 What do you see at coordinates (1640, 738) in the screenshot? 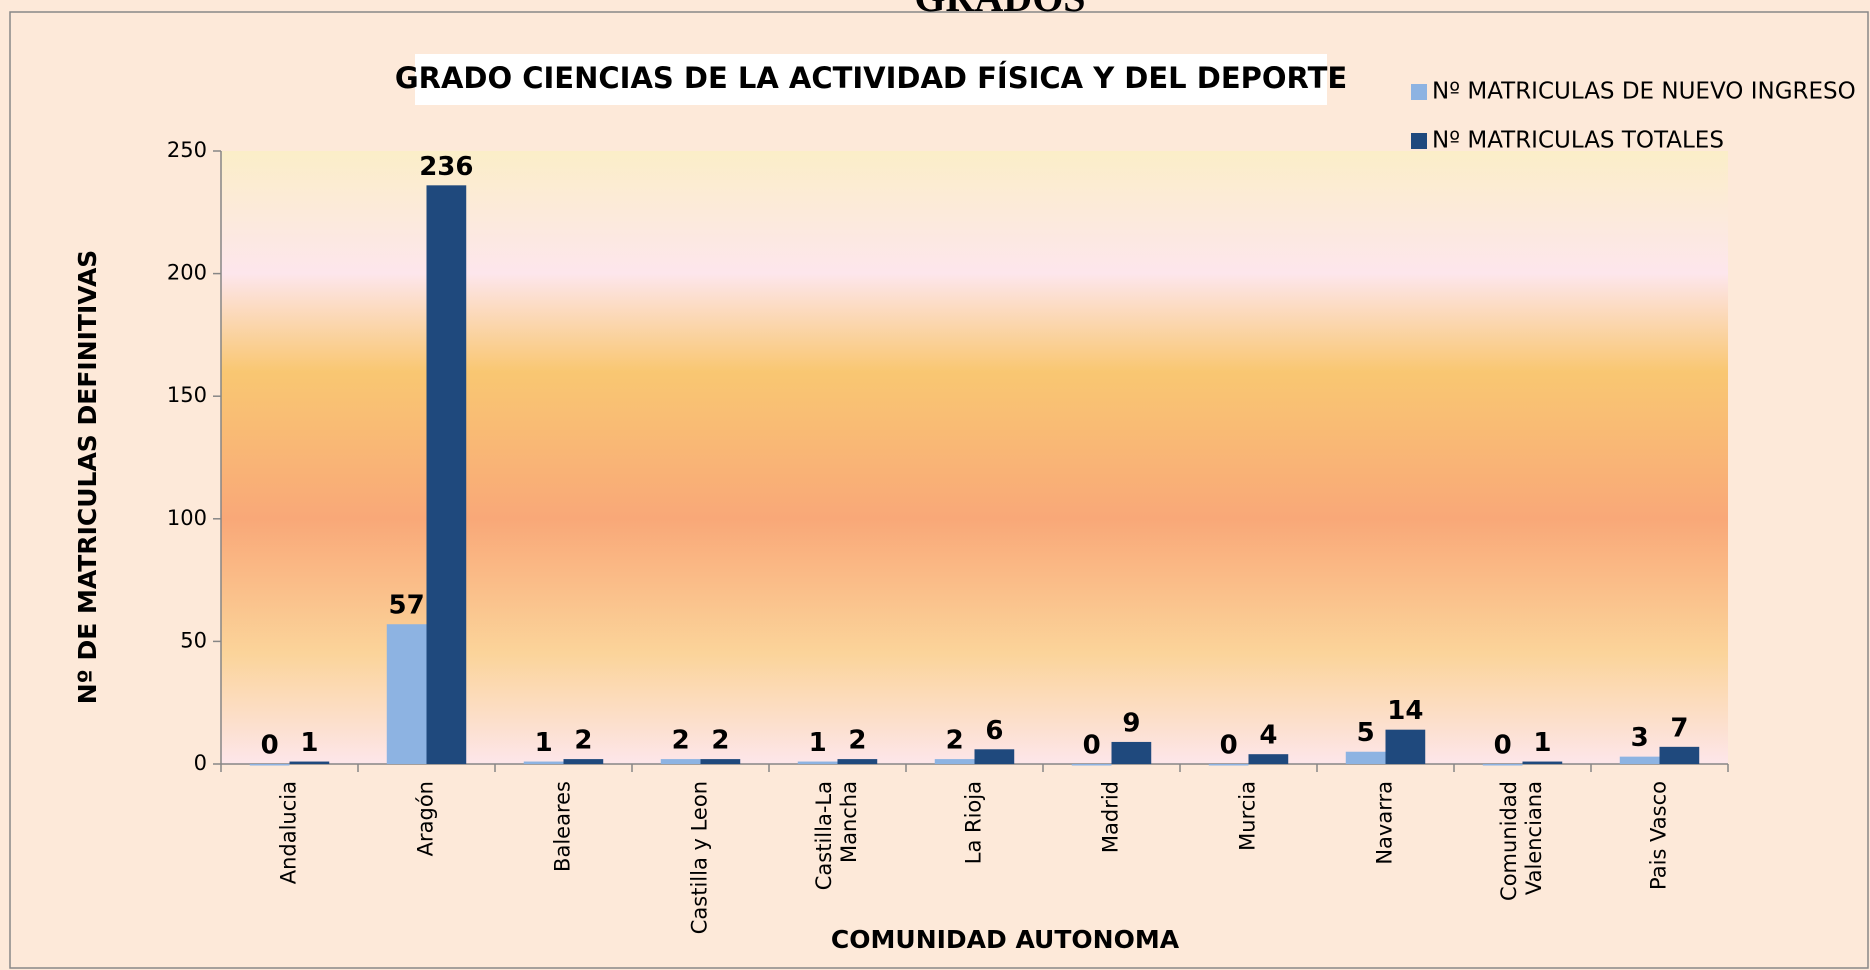
I see `value-label: 3` at bounding box center [1640, 738].